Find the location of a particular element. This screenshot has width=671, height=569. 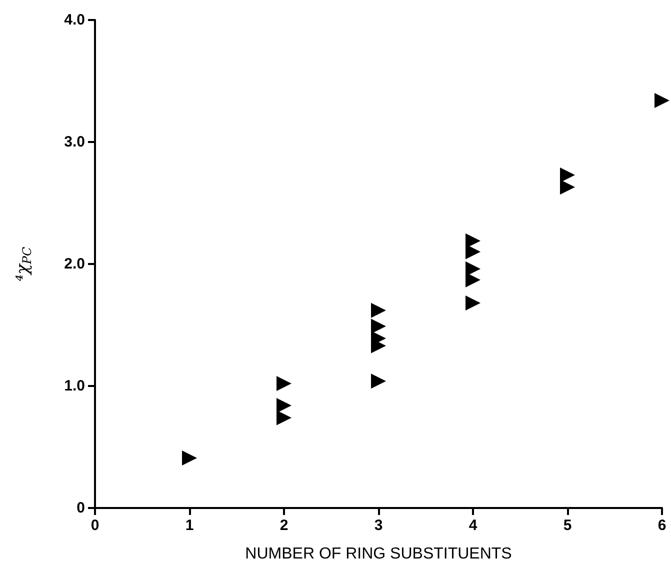

y-tick-label: 1.0 is located at coordinates (74, 386).